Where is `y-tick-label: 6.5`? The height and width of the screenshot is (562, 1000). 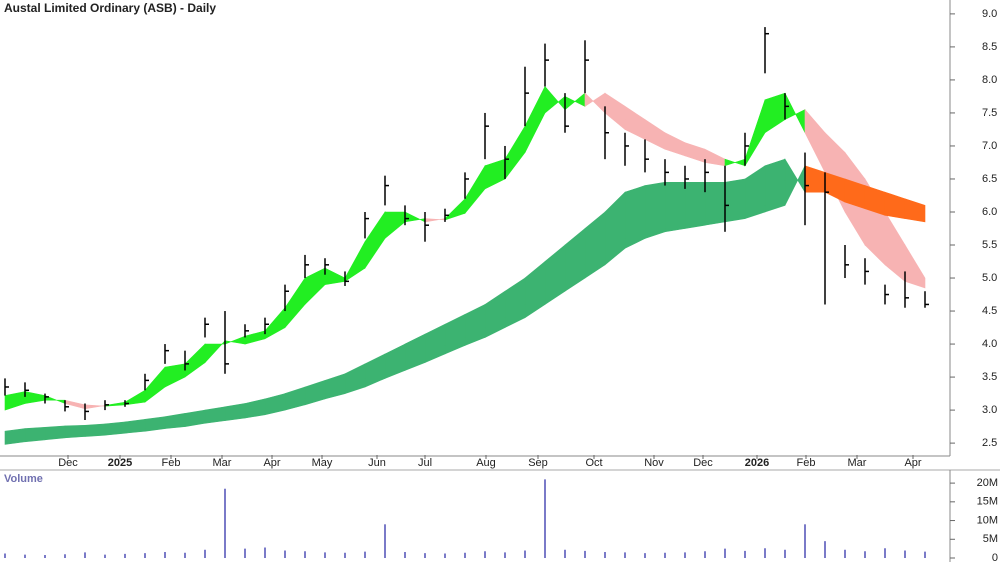 y-tick-label: 6.5 is located at coordinates (989, 179).